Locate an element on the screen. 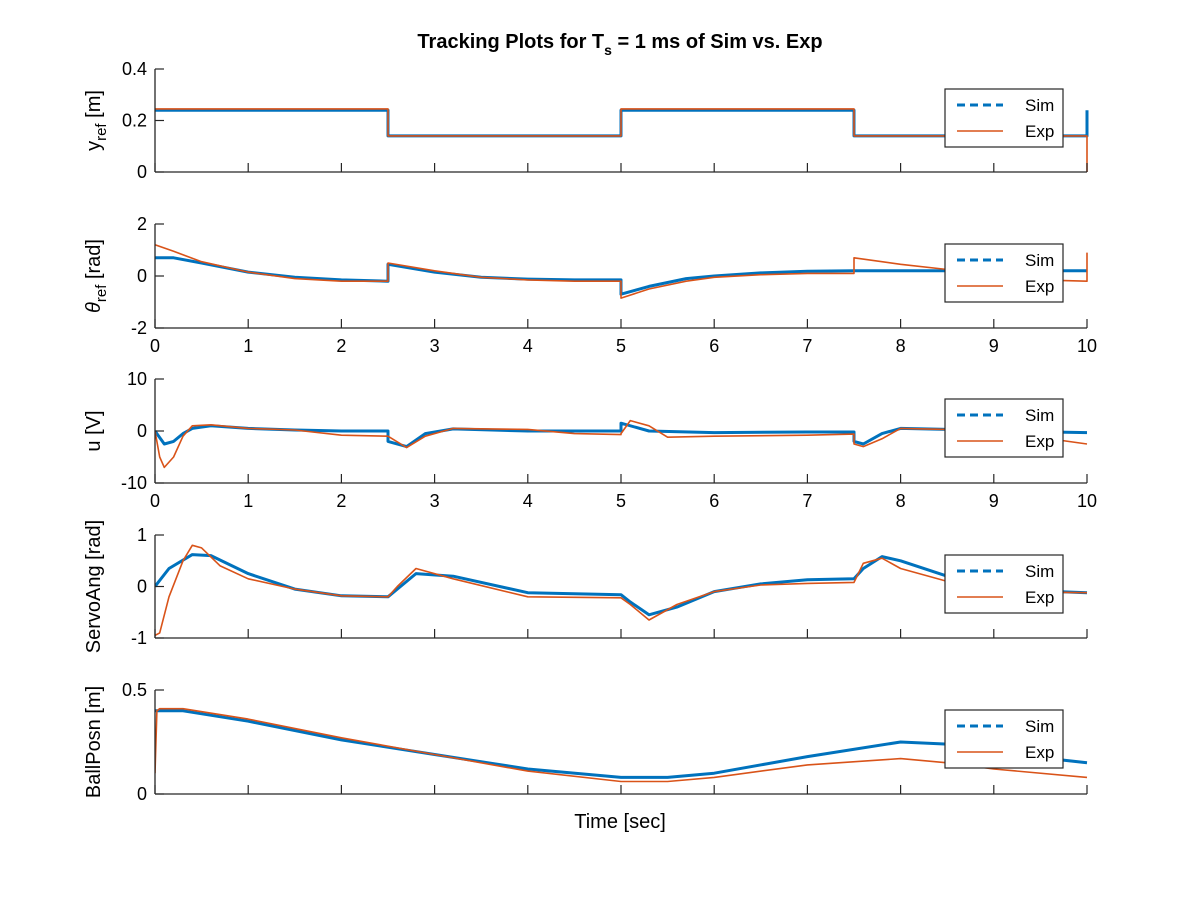 The height and width of the screenshot is (900, 1200). y-tick-label: -2 is located at coordinates (139, 328).